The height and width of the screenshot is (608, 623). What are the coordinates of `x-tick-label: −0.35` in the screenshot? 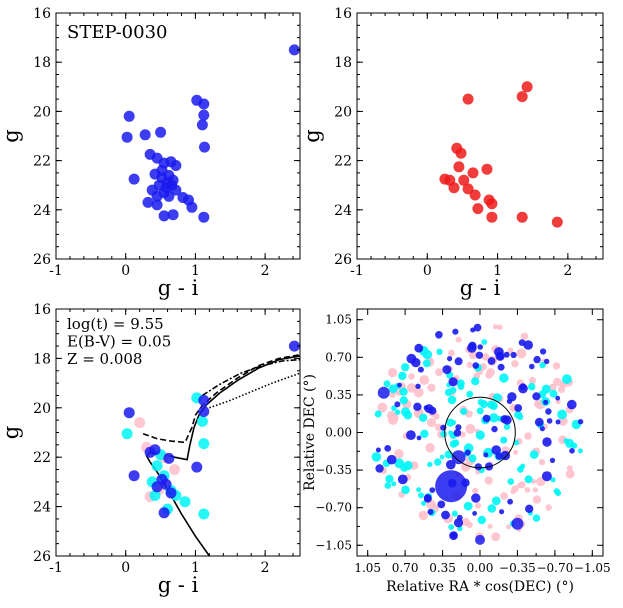 It's located at (517, 568).